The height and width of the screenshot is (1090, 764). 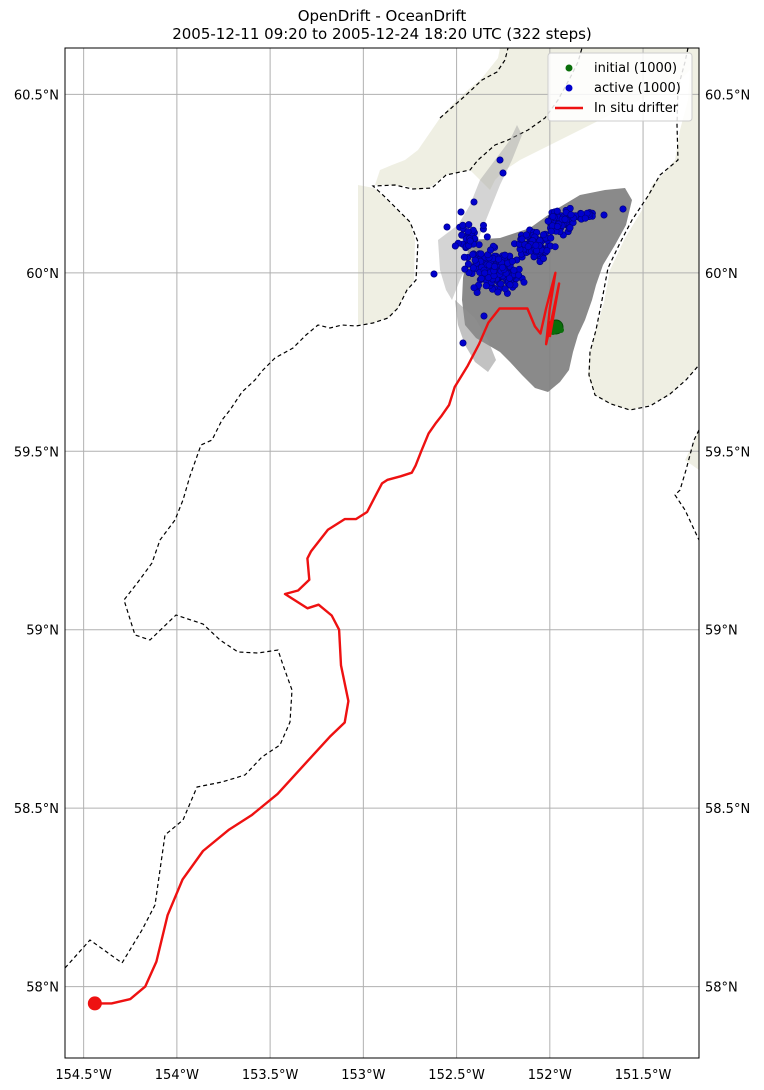 What do you see at coordinates (386, 186) in the screenshot?
I see `land-kenai-west` at bounding box center [386, 186].